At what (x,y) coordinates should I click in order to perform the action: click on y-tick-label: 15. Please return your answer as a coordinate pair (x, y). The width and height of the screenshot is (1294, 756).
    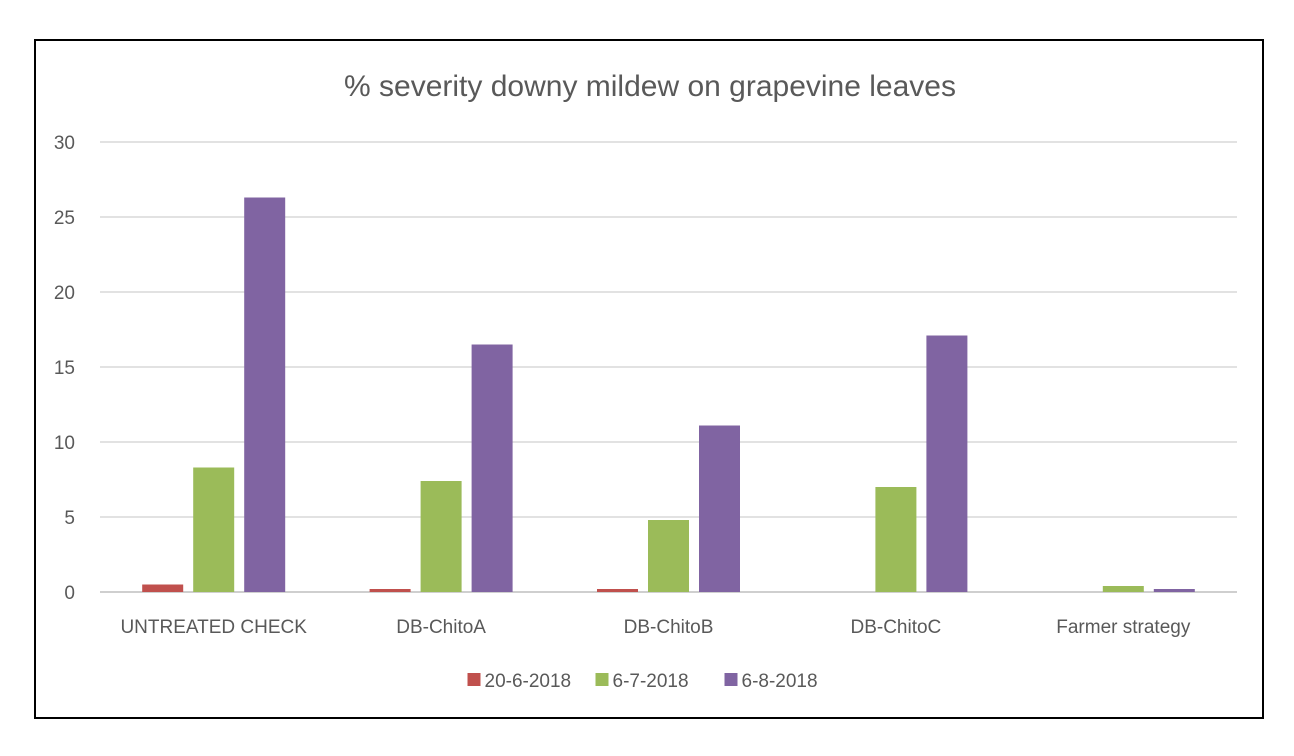
    Looking at the image, I should click on (64, 368).